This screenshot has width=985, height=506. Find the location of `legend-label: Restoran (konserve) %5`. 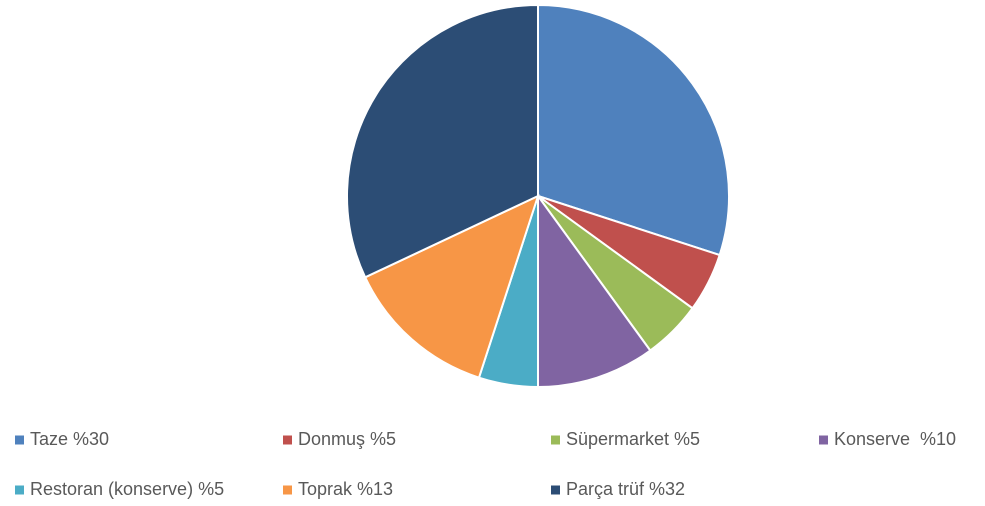

legend-label: Restoran (konserve) %5 is located at coordinates (127, 489).